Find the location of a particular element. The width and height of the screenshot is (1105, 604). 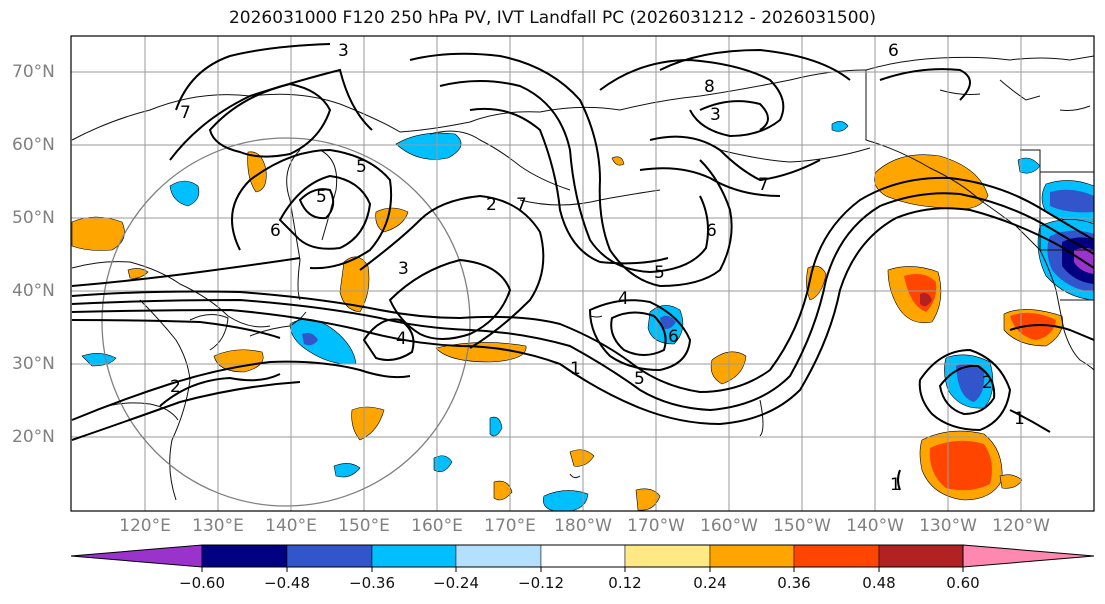

lon-label: 160°E is located at coordinates (437, 526).